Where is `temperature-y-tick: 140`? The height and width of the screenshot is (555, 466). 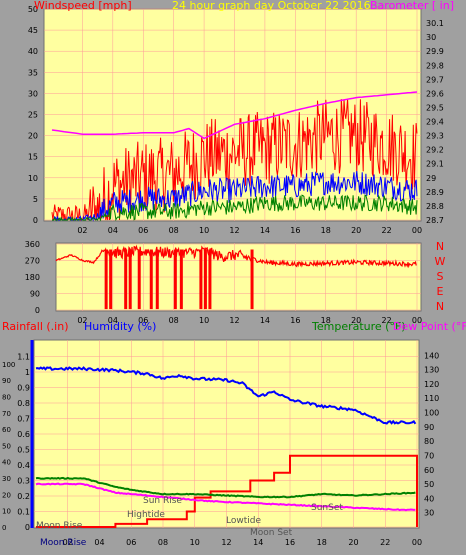
temperature-y-tick: 140 is located at coordinates (431, 355).